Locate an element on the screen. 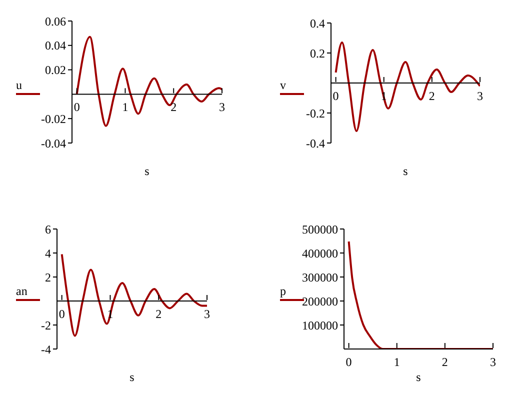  y-tick-label: 4 is located at coordinates (48, 253).